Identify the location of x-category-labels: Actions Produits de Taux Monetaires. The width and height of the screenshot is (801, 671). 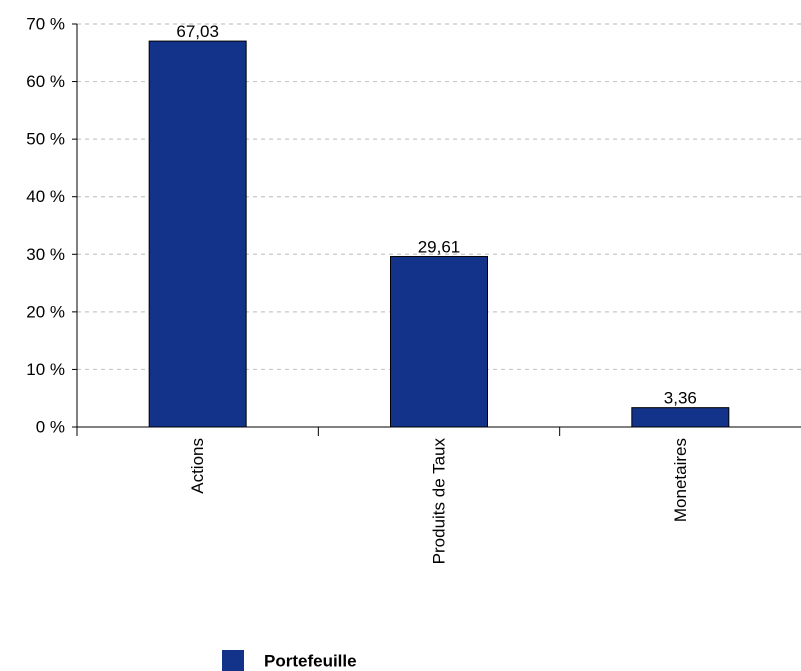
(439, 501).